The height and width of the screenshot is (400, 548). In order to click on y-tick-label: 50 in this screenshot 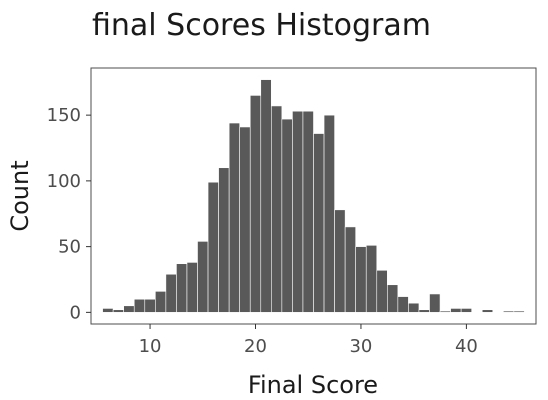, I will do `click(69, 247)`.